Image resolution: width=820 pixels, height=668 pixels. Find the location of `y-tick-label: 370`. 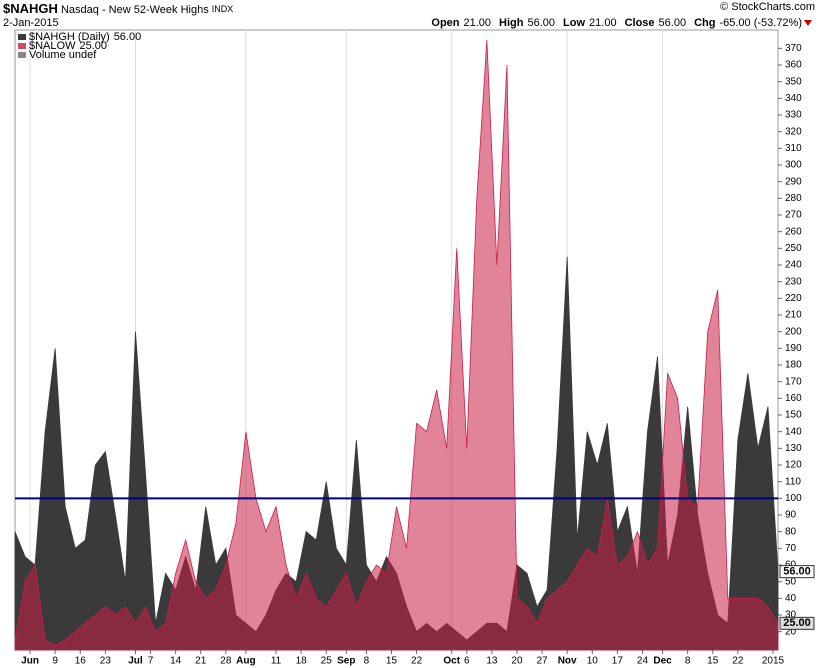

y-tick-label: 370 is located at coordinates (793, 48).